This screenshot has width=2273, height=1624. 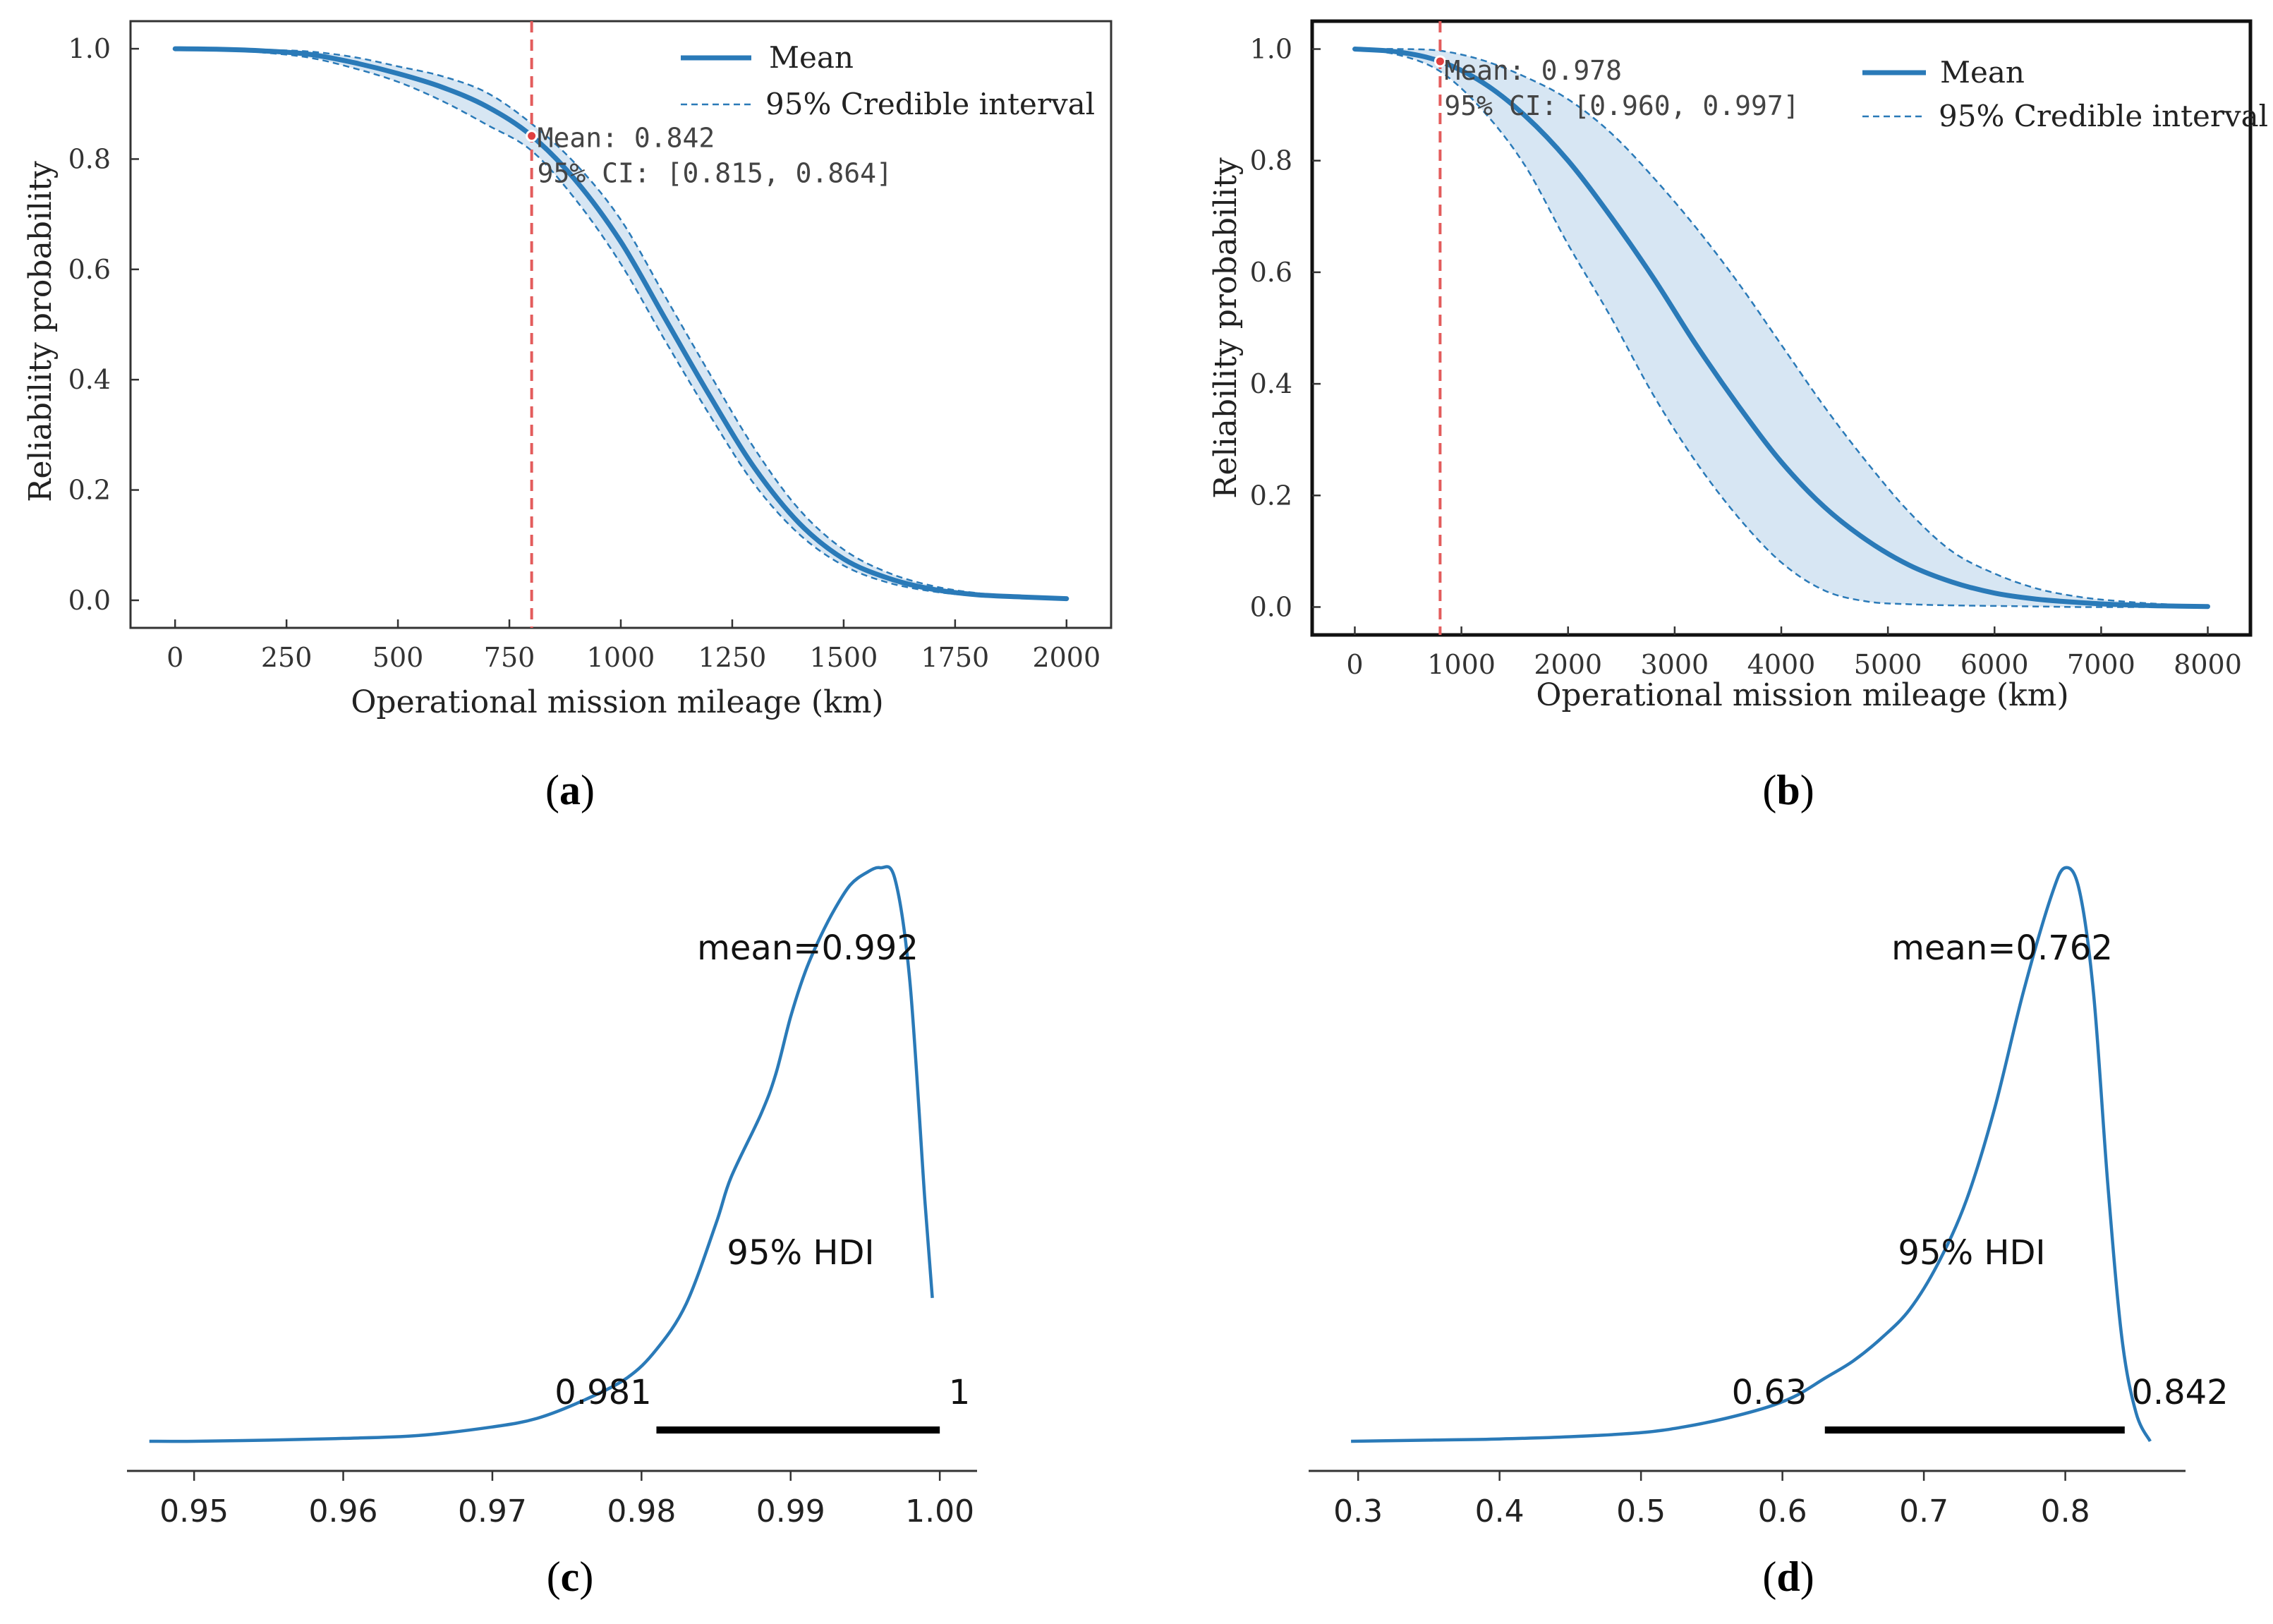 What do you see at coordinates (1769, 1392) in the screenshot?
I see `hdi-low-value-d: 0.63` at bounding box center [1769, 1392].